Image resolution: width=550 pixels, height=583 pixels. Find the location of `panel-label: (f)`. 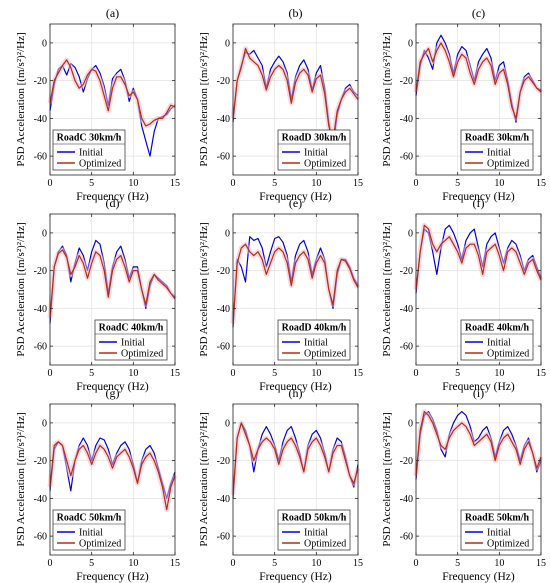

panel-label: (f) is located at coordinates (479, 203).